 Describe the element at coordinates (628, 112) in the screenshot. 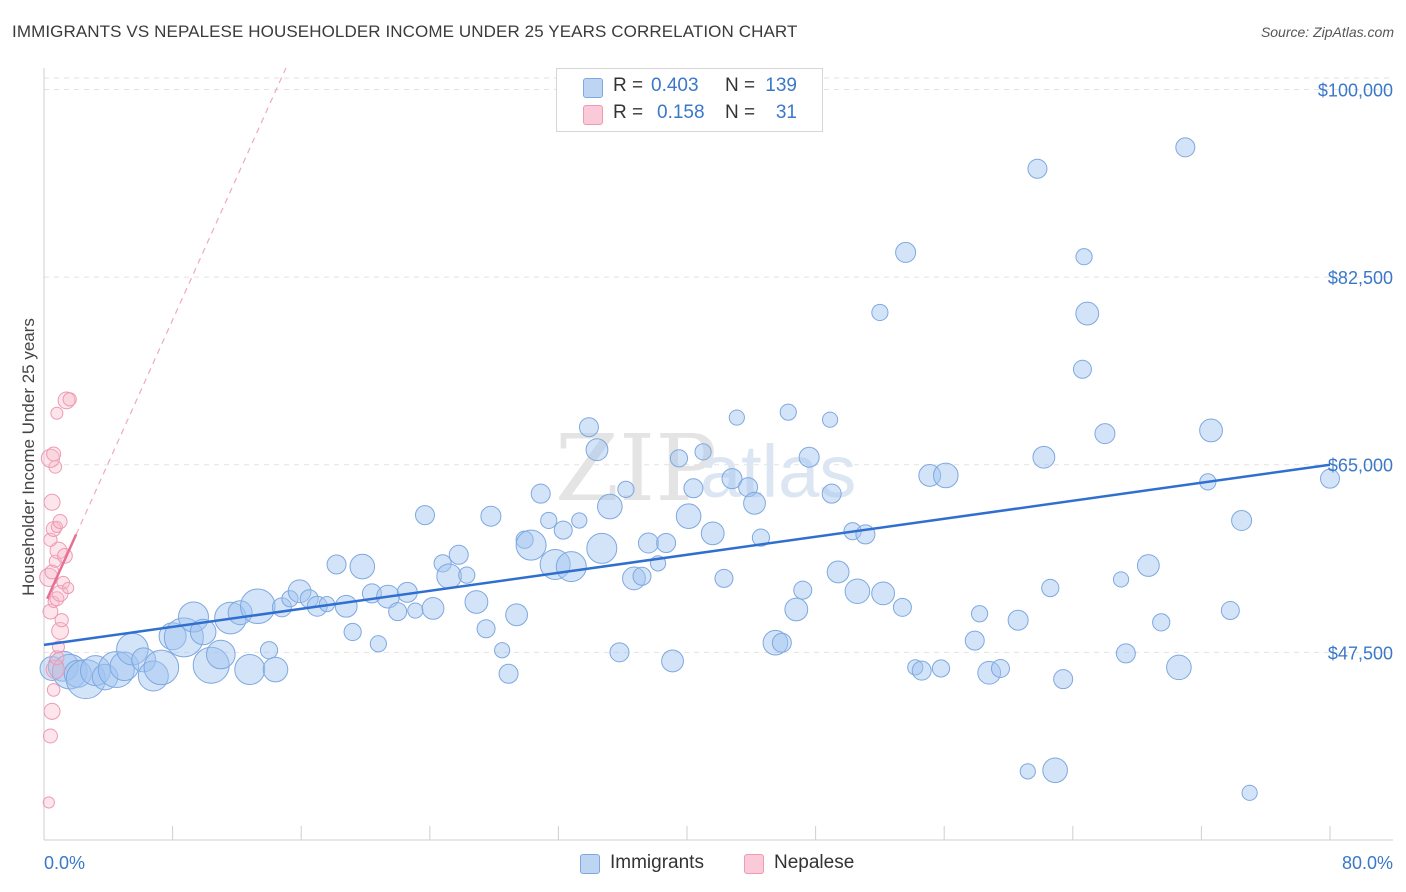

I see `r-label: R =` at that location.